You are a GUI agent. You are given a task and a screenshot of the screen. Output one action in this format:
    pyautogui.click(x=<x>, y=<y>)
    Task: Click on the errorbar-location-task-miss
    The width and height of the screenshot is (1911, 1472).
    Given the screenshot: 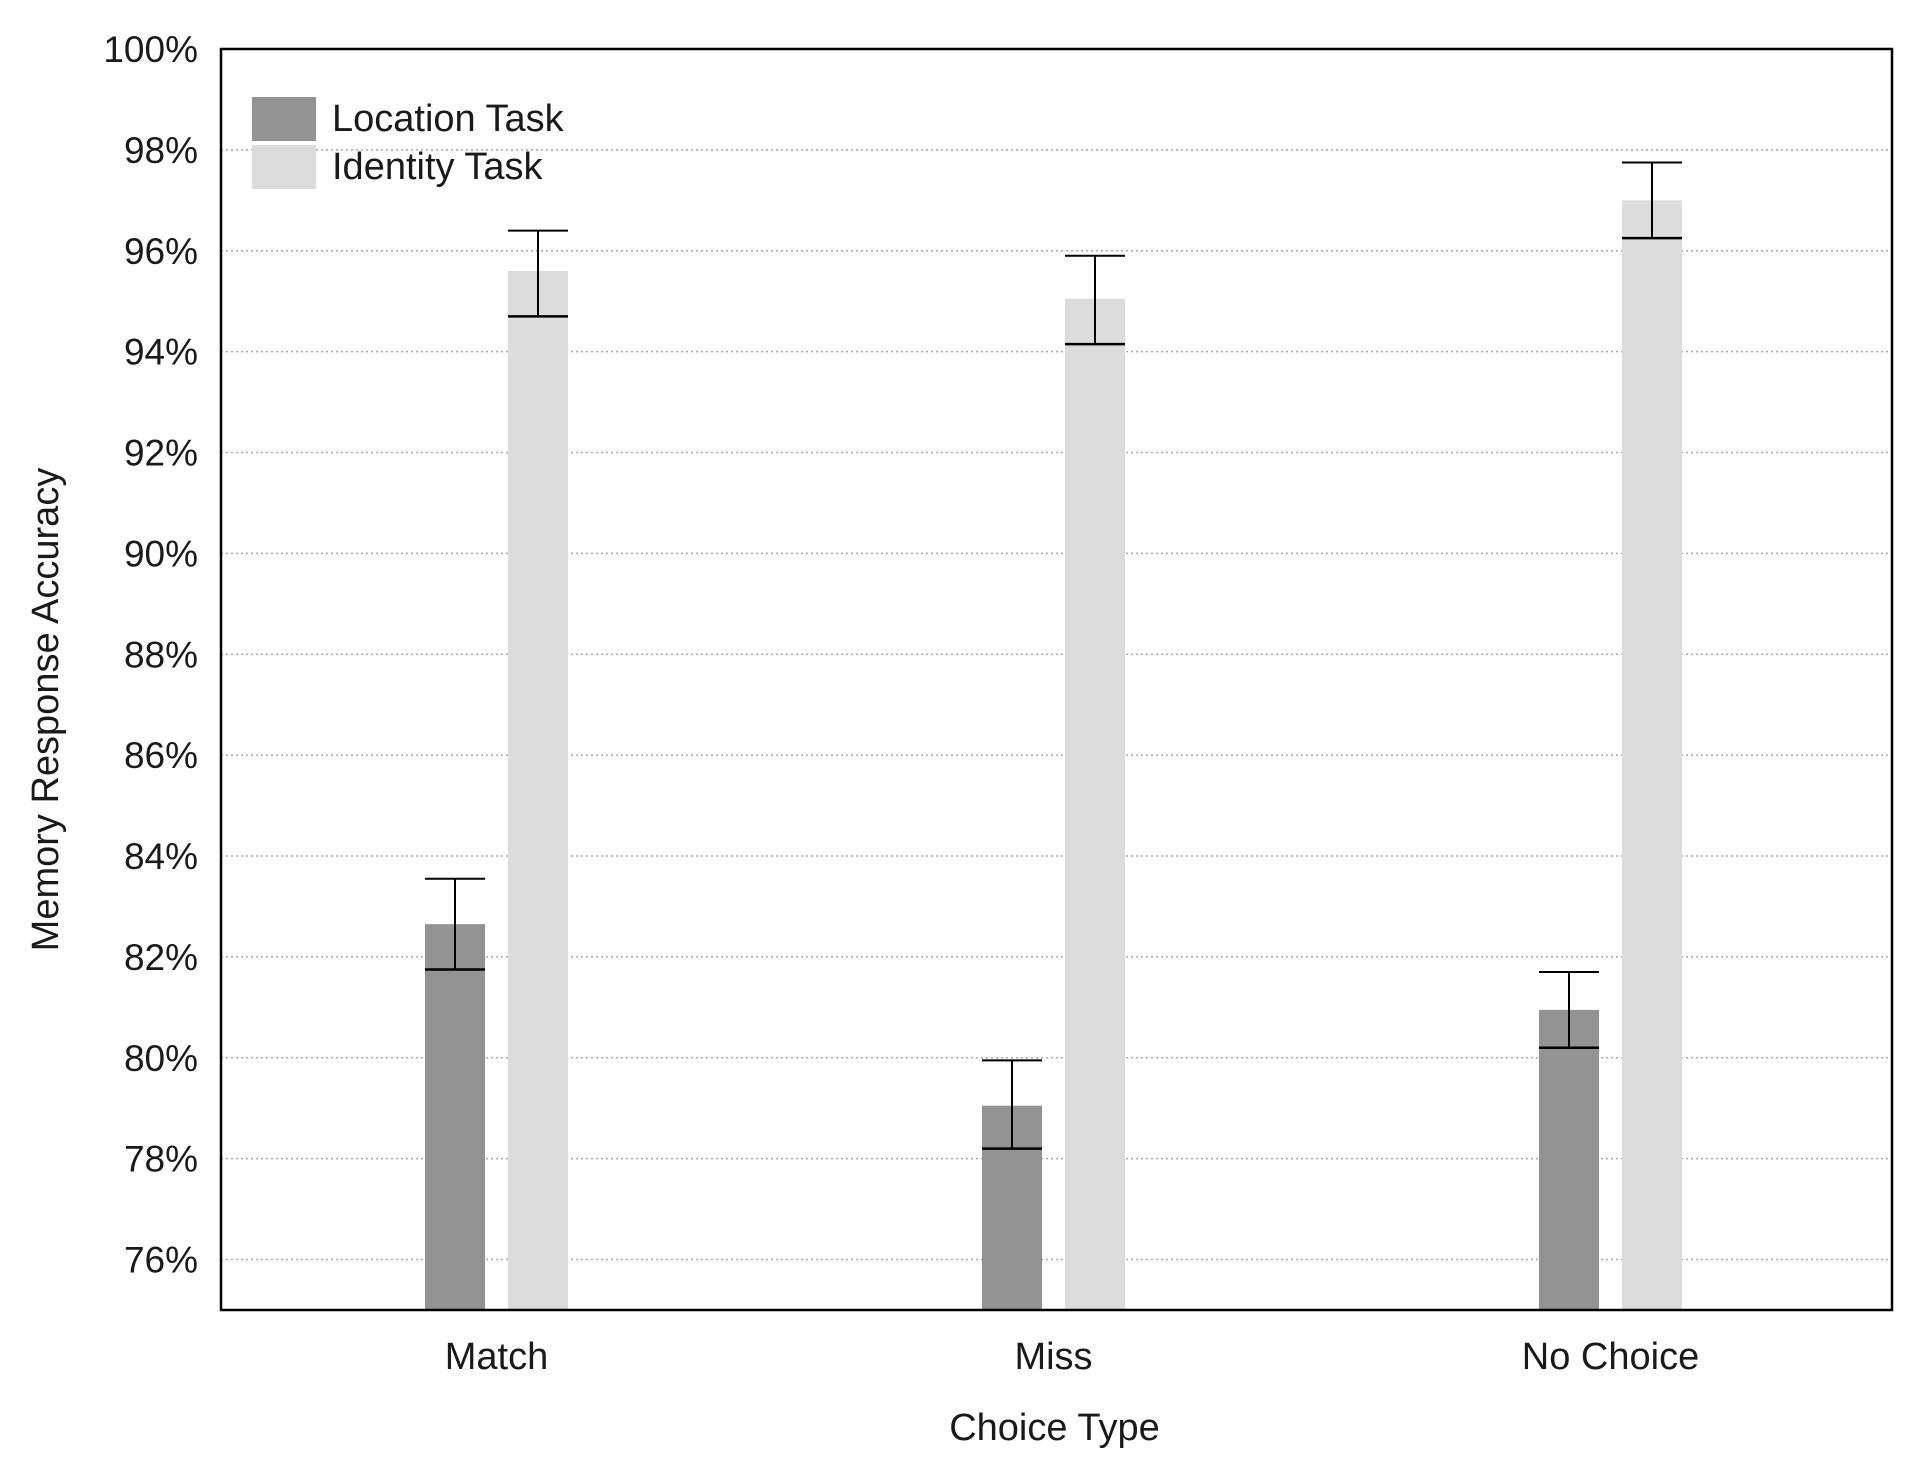 What is the action you would take?
    pyautogui.click(x=1012, y=1104)
    